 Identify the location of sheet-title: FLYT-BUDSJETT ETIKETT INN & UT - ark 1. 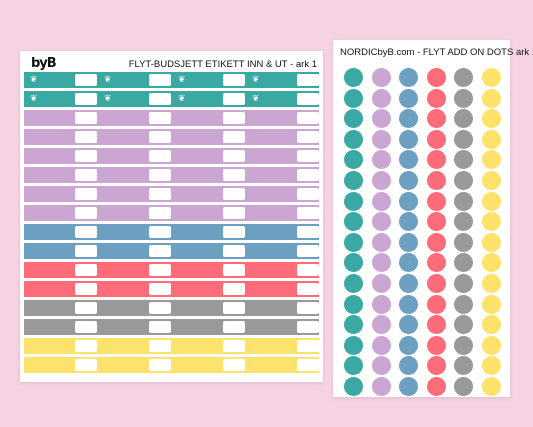
(222, 64).